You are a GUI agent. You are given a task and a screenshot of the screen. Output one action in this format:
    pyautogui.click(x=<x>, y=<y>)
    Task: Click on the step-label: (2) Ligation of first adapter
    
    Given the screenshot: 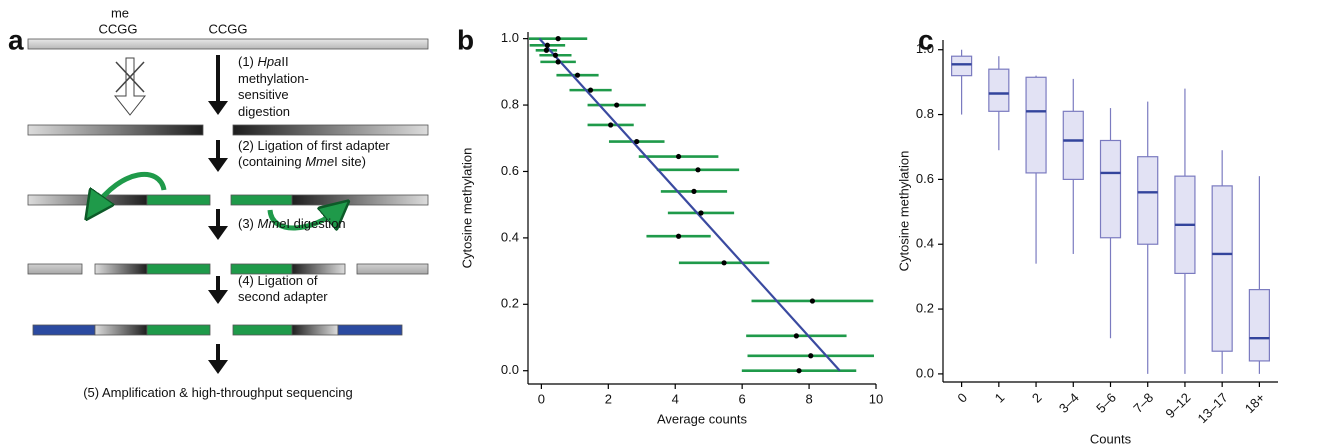 What is the action you would take?
    pyautogui.click(x=314, y=145)
    